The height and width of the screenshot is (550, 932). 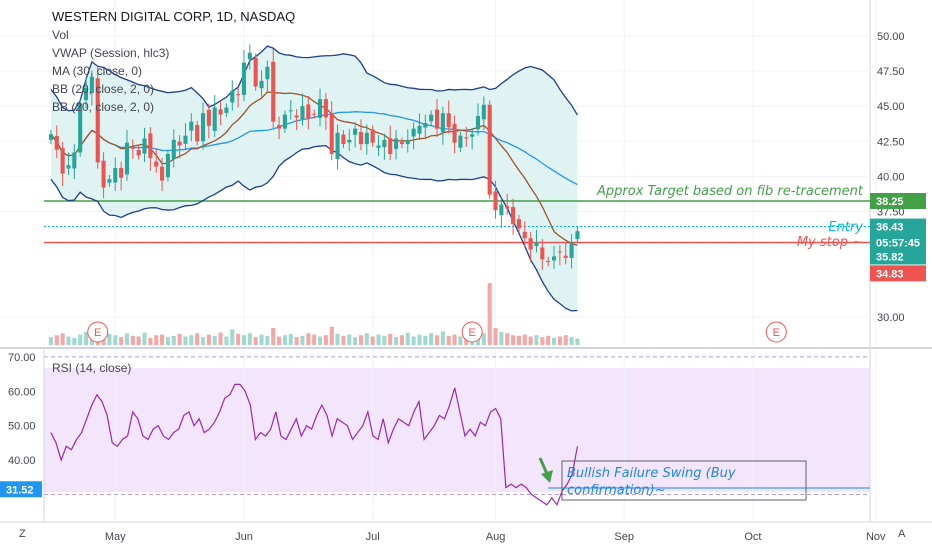 I want to click on legend-bb-1: BB (20, close, 2, 0), so click(x=103, y=89).